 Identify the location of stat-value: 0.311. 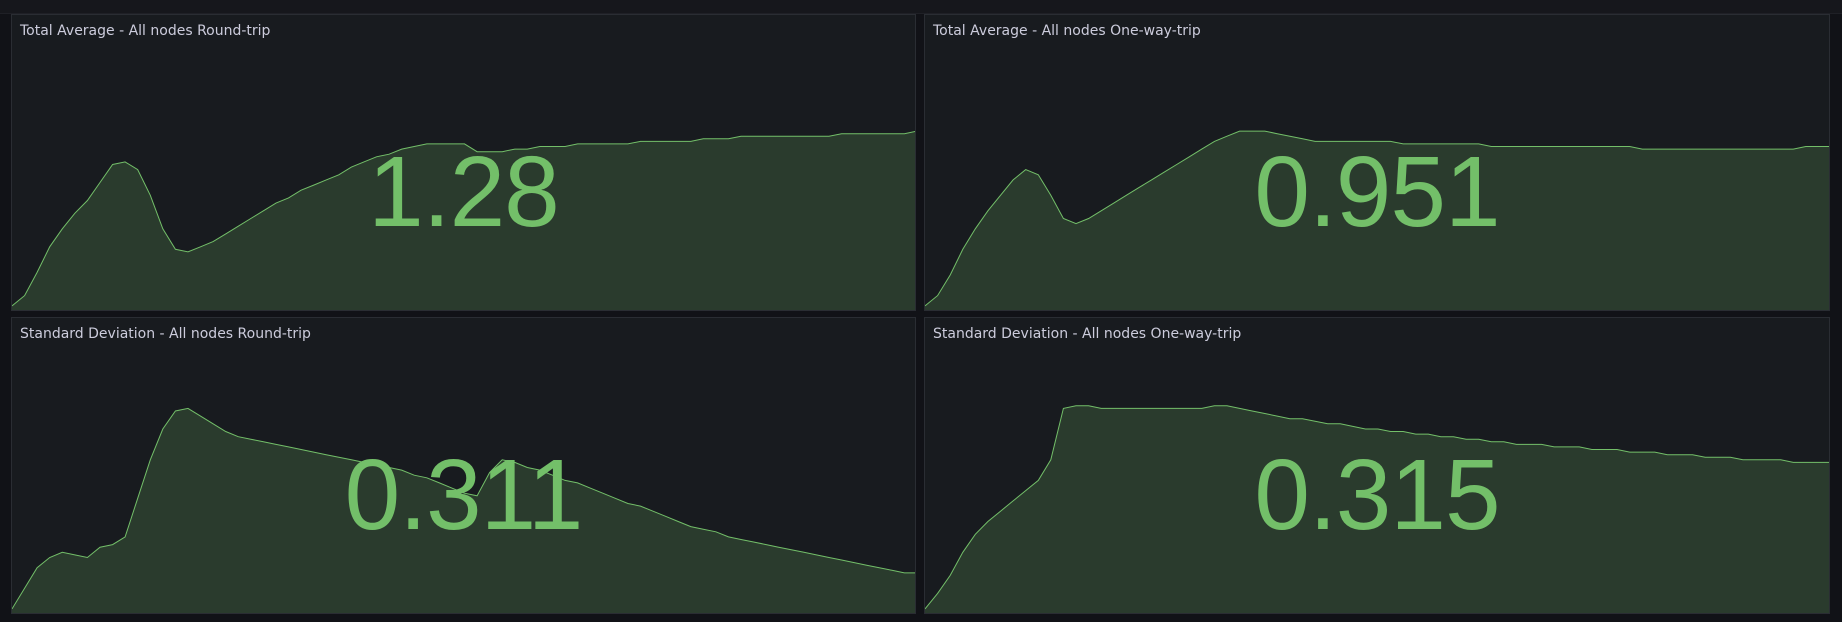
(464, 495).